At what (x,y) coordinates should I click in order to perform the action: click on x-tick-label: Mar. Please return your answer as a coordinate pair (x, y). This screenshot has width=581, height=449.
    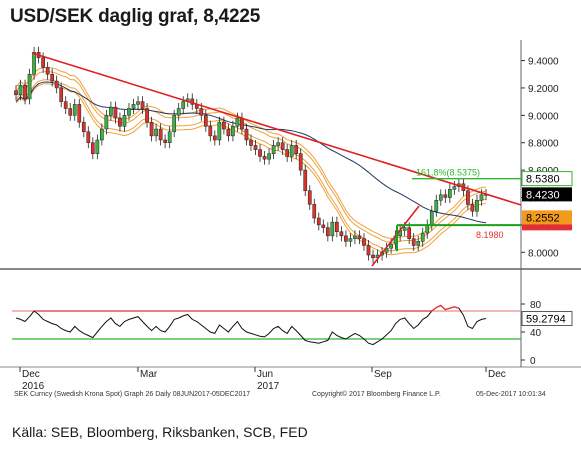
    Looking at the image, I should click on (149, 374).